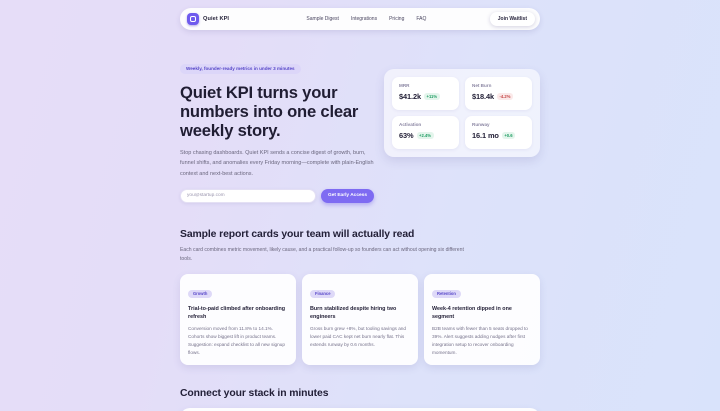 The height and width of the screenshot is (411, 720). Describe the element at coordinates (323, 293) in the screenshot. I see `report-tag: Finance` at that location.